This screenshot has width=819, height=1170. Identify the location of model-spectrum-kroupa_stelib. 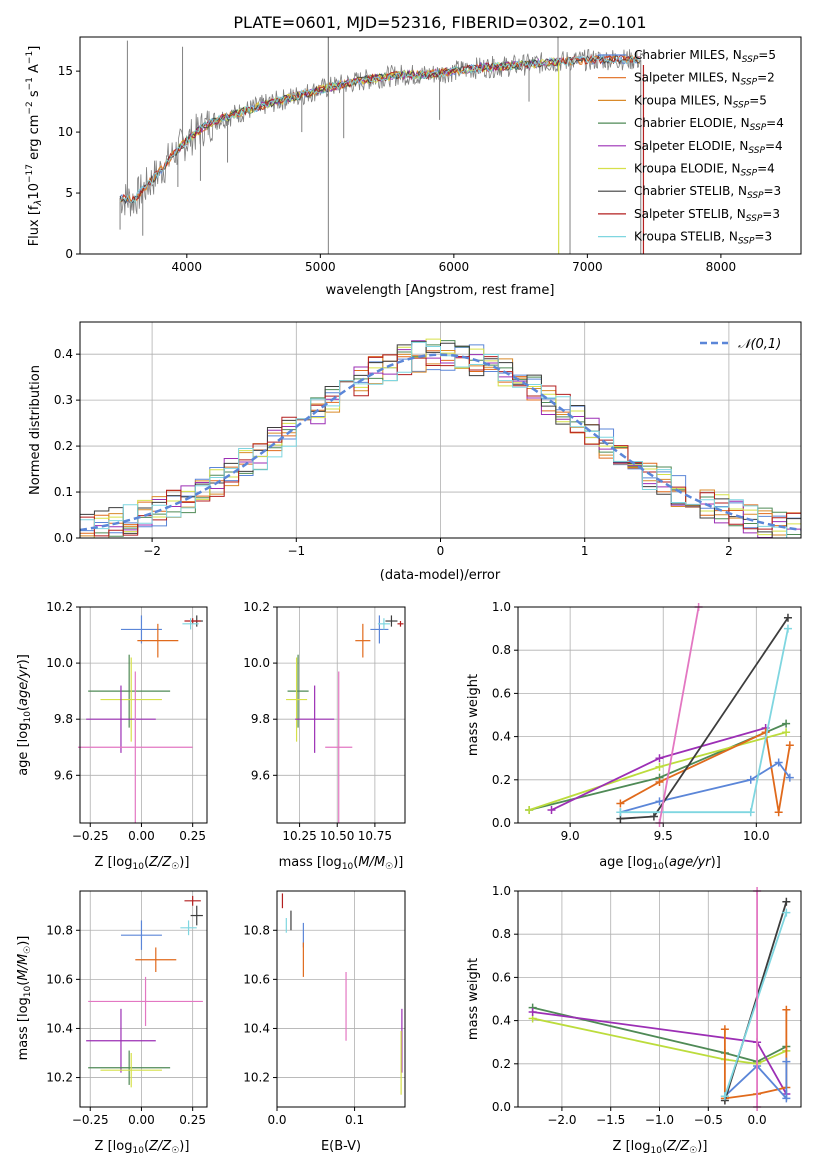
(380, 129).